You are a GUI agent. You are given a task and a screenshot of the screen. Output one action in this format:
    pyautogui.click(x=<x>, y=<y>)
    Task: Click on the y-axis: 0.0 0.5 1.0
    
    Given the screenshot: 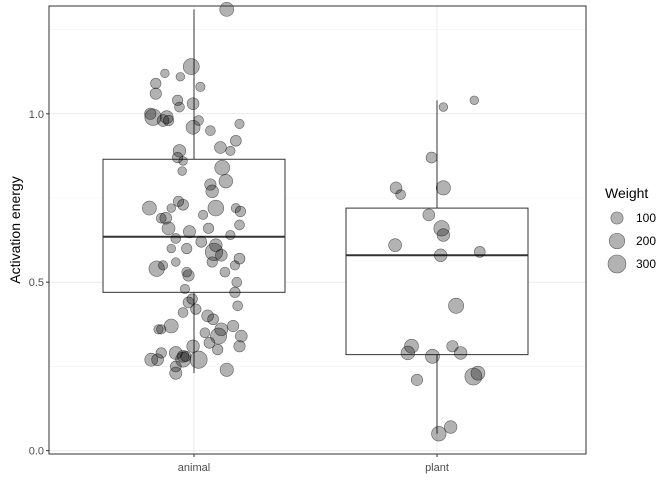 What is the action you would take?
    pyautogui.click(x=39, y=283)
    